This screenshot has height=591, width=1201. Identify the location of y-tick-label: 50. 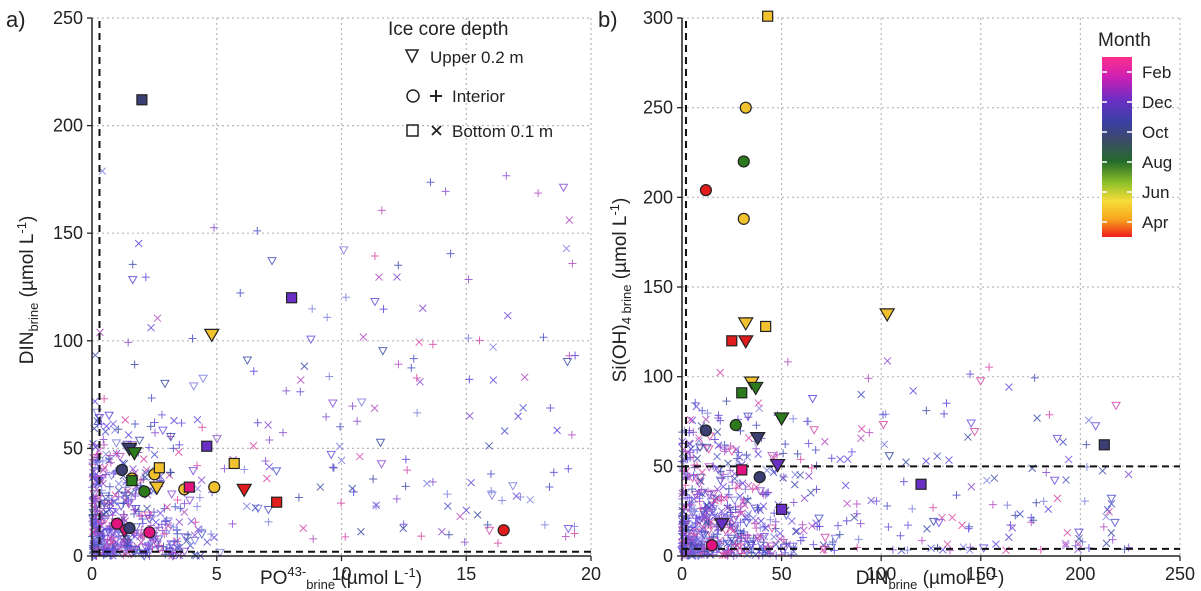
(663, 466).